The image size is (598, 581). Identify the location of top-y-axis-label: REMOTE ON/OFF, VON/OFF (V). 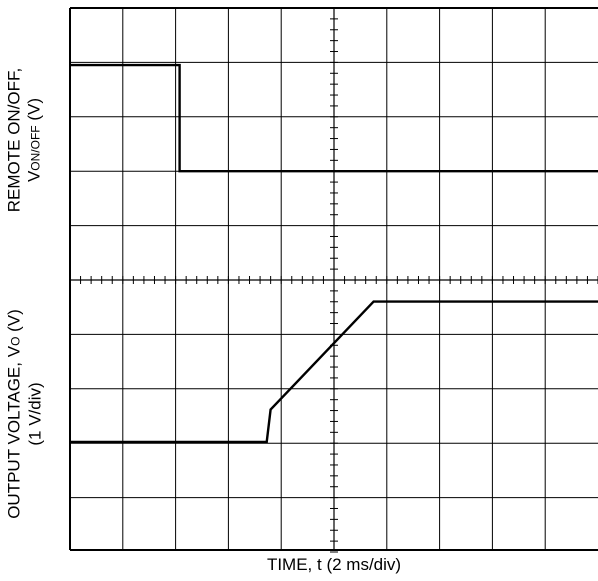
(24, 140).